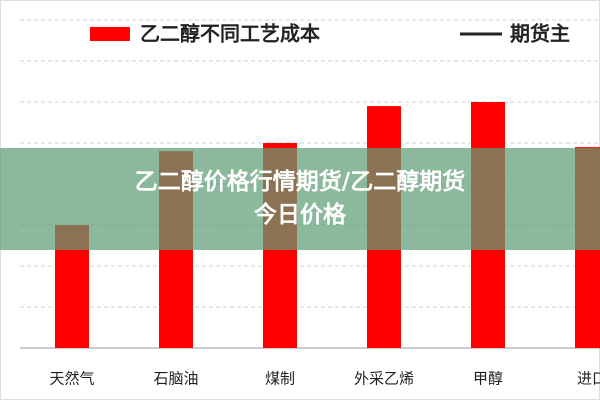 This screenshot has width=600, height=400. Describe the element at coordinates (71, 379) in the screenshot. I see `x-tick-label: 天然气` at that location.